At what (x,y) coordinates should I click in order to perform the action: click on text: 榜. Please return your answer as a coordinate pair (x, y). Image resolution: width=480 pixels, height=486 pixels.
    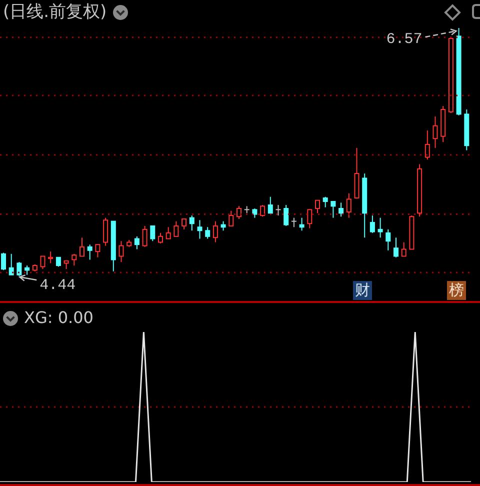
    Looking at the image, I should click on (456, 290).